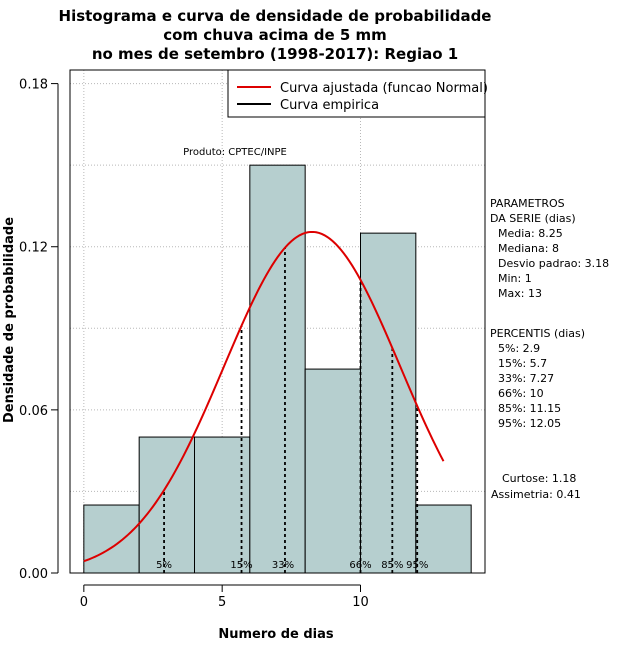  I want to click on percentis-line: 85%: 11.15, so click(529, 408).